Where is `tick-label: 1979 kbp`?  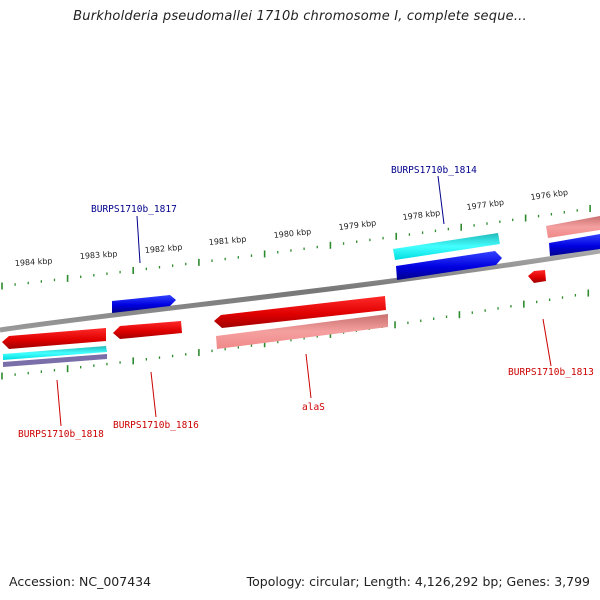 tick-label: 1979 kbp is located at coordinates (357, 225).